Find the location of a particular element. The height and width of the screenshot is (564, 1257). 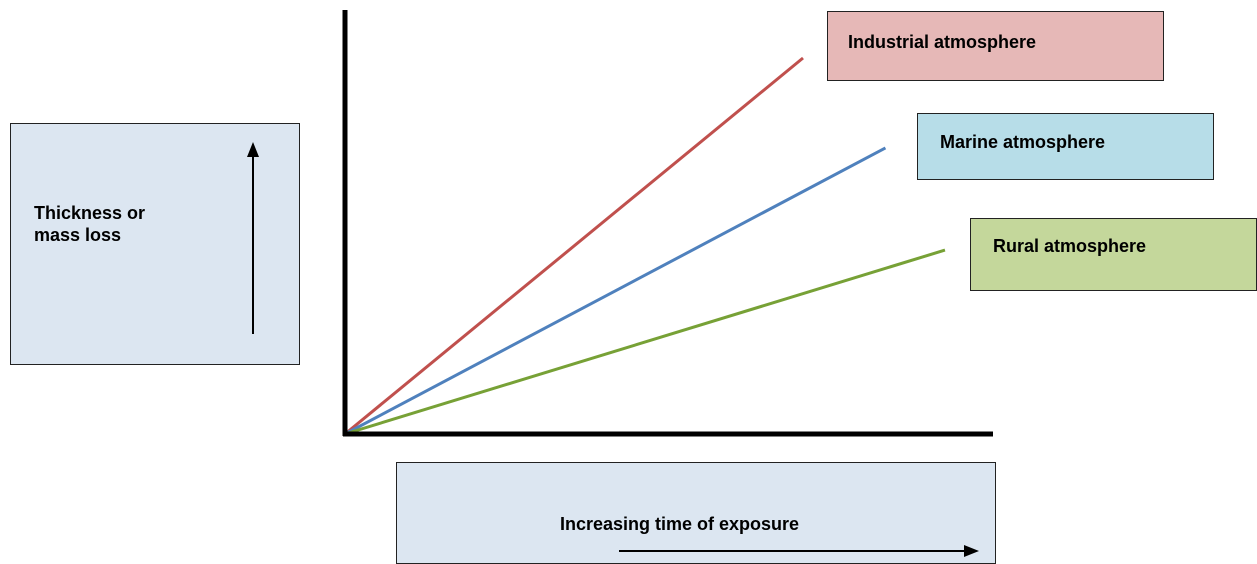

legend-industrial-label: Industrial atmosphere is located at coordinates (942, 42).